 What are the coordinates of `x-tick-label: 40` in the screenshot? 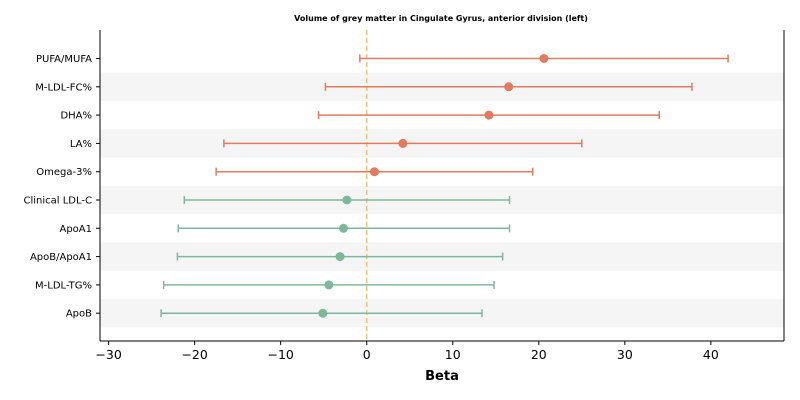 It's located at (711, 354).